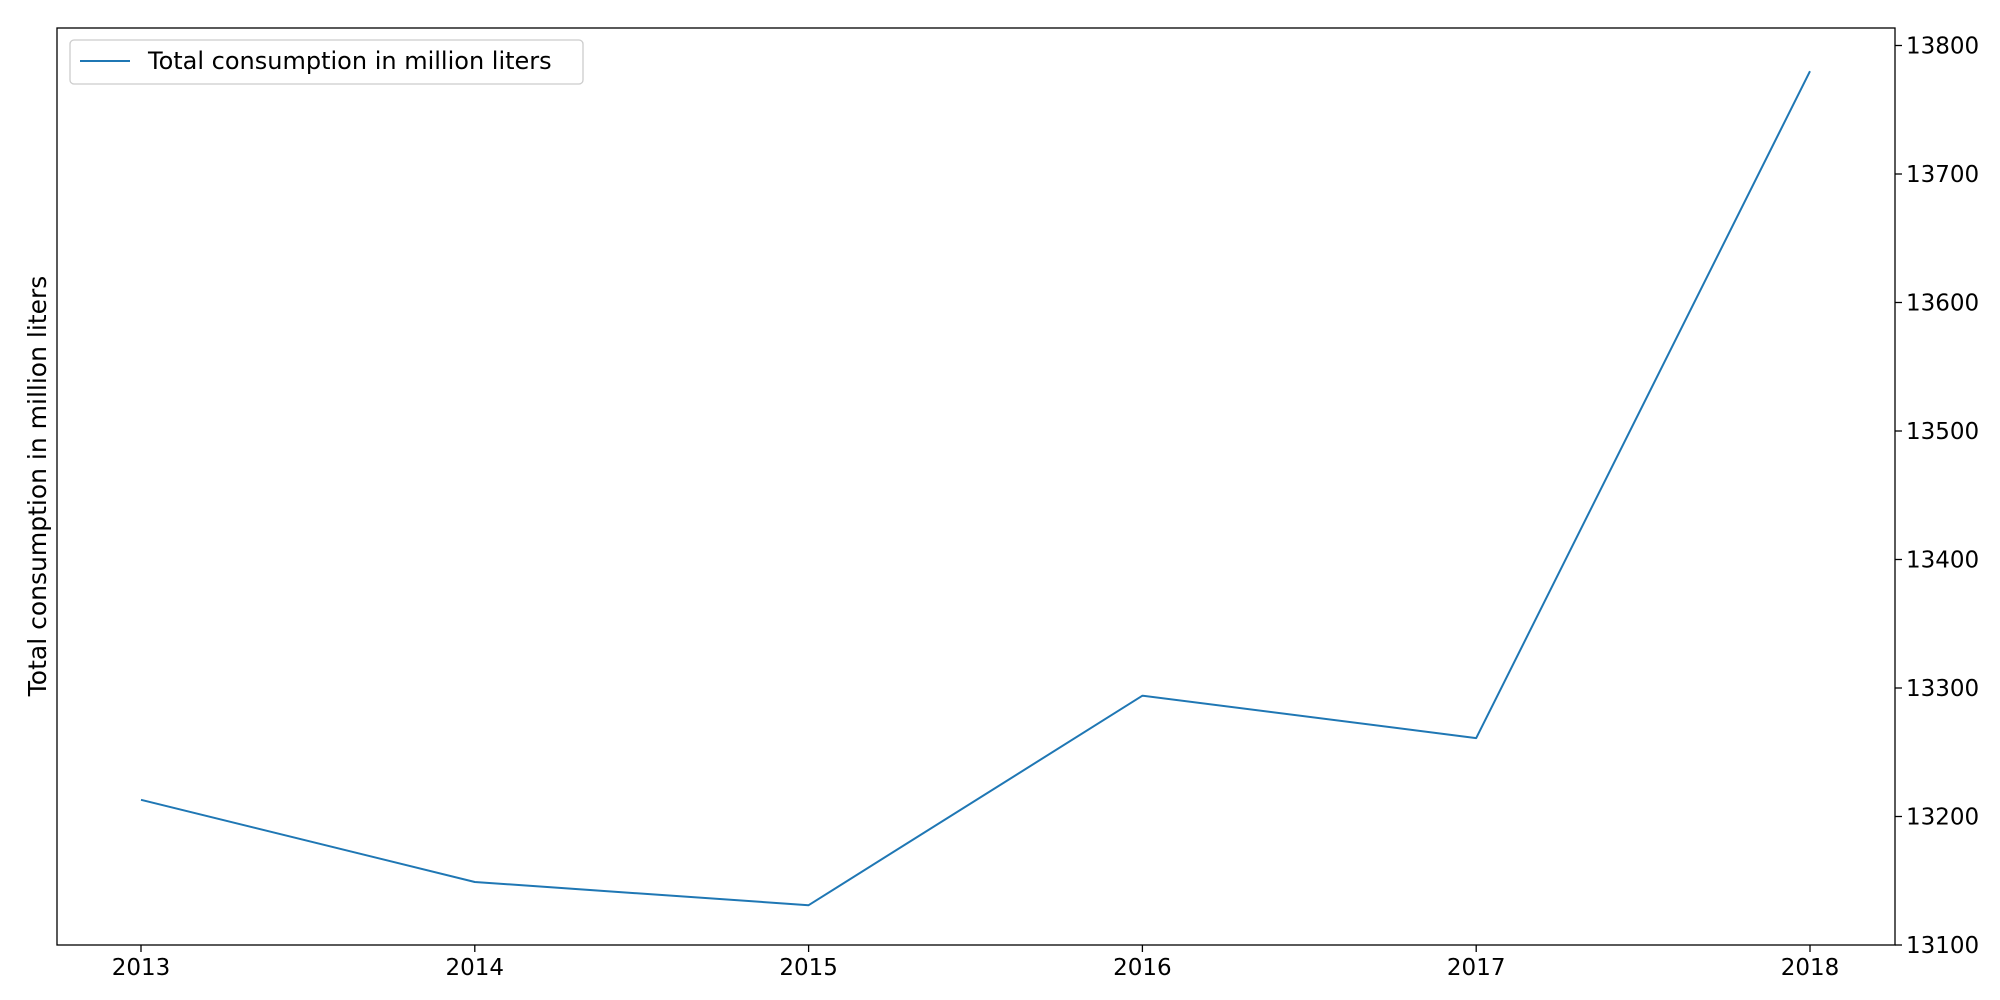 The image size is (2000, 1000). What do you see at coordinates (1942, 175) in the screenshot?
I see `y-tick-label: 13700` at bounding box center [1942, 175].